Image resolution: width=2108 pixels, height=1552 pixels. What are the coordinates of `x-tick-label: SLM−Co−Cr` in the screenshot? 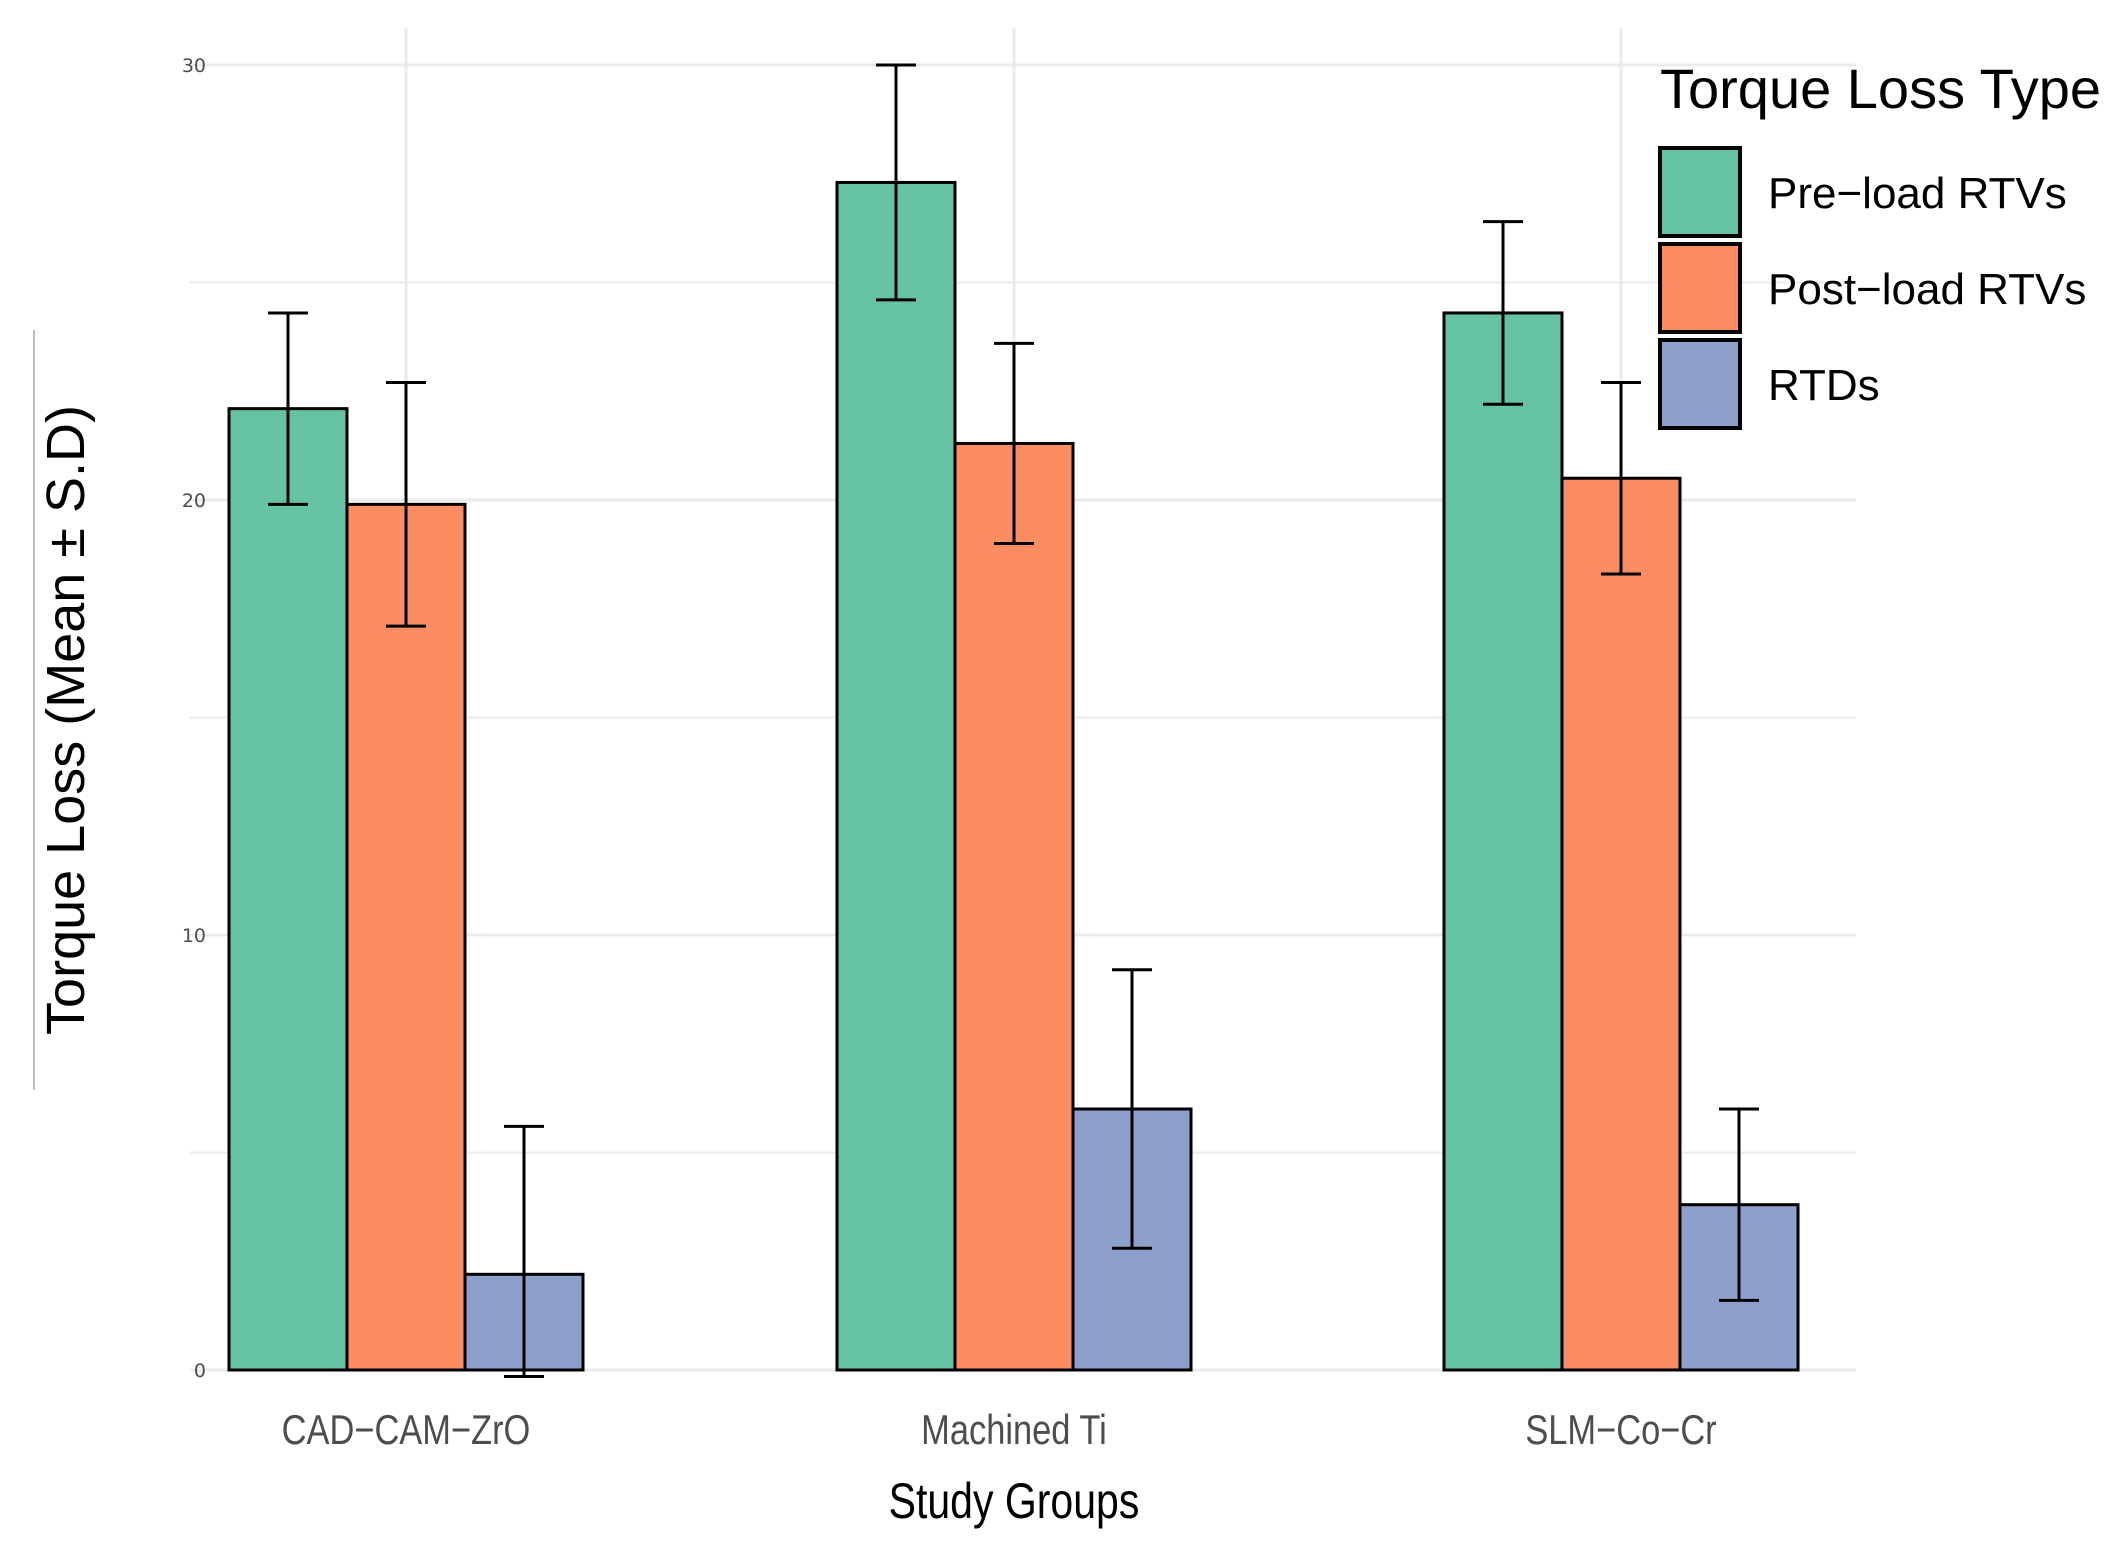 It's located at (1621, 1430).